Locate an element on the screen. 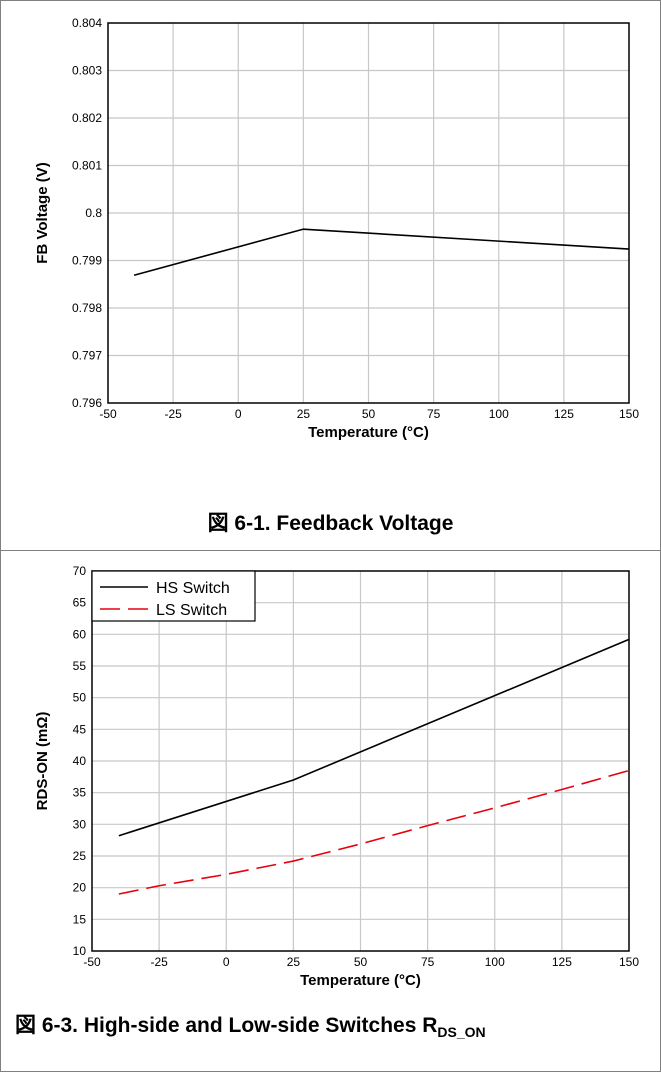 This screenshot has width=661, height=1072. y-axis-label: RDS-ON (mΩ) is located at coordinates (42, 761).